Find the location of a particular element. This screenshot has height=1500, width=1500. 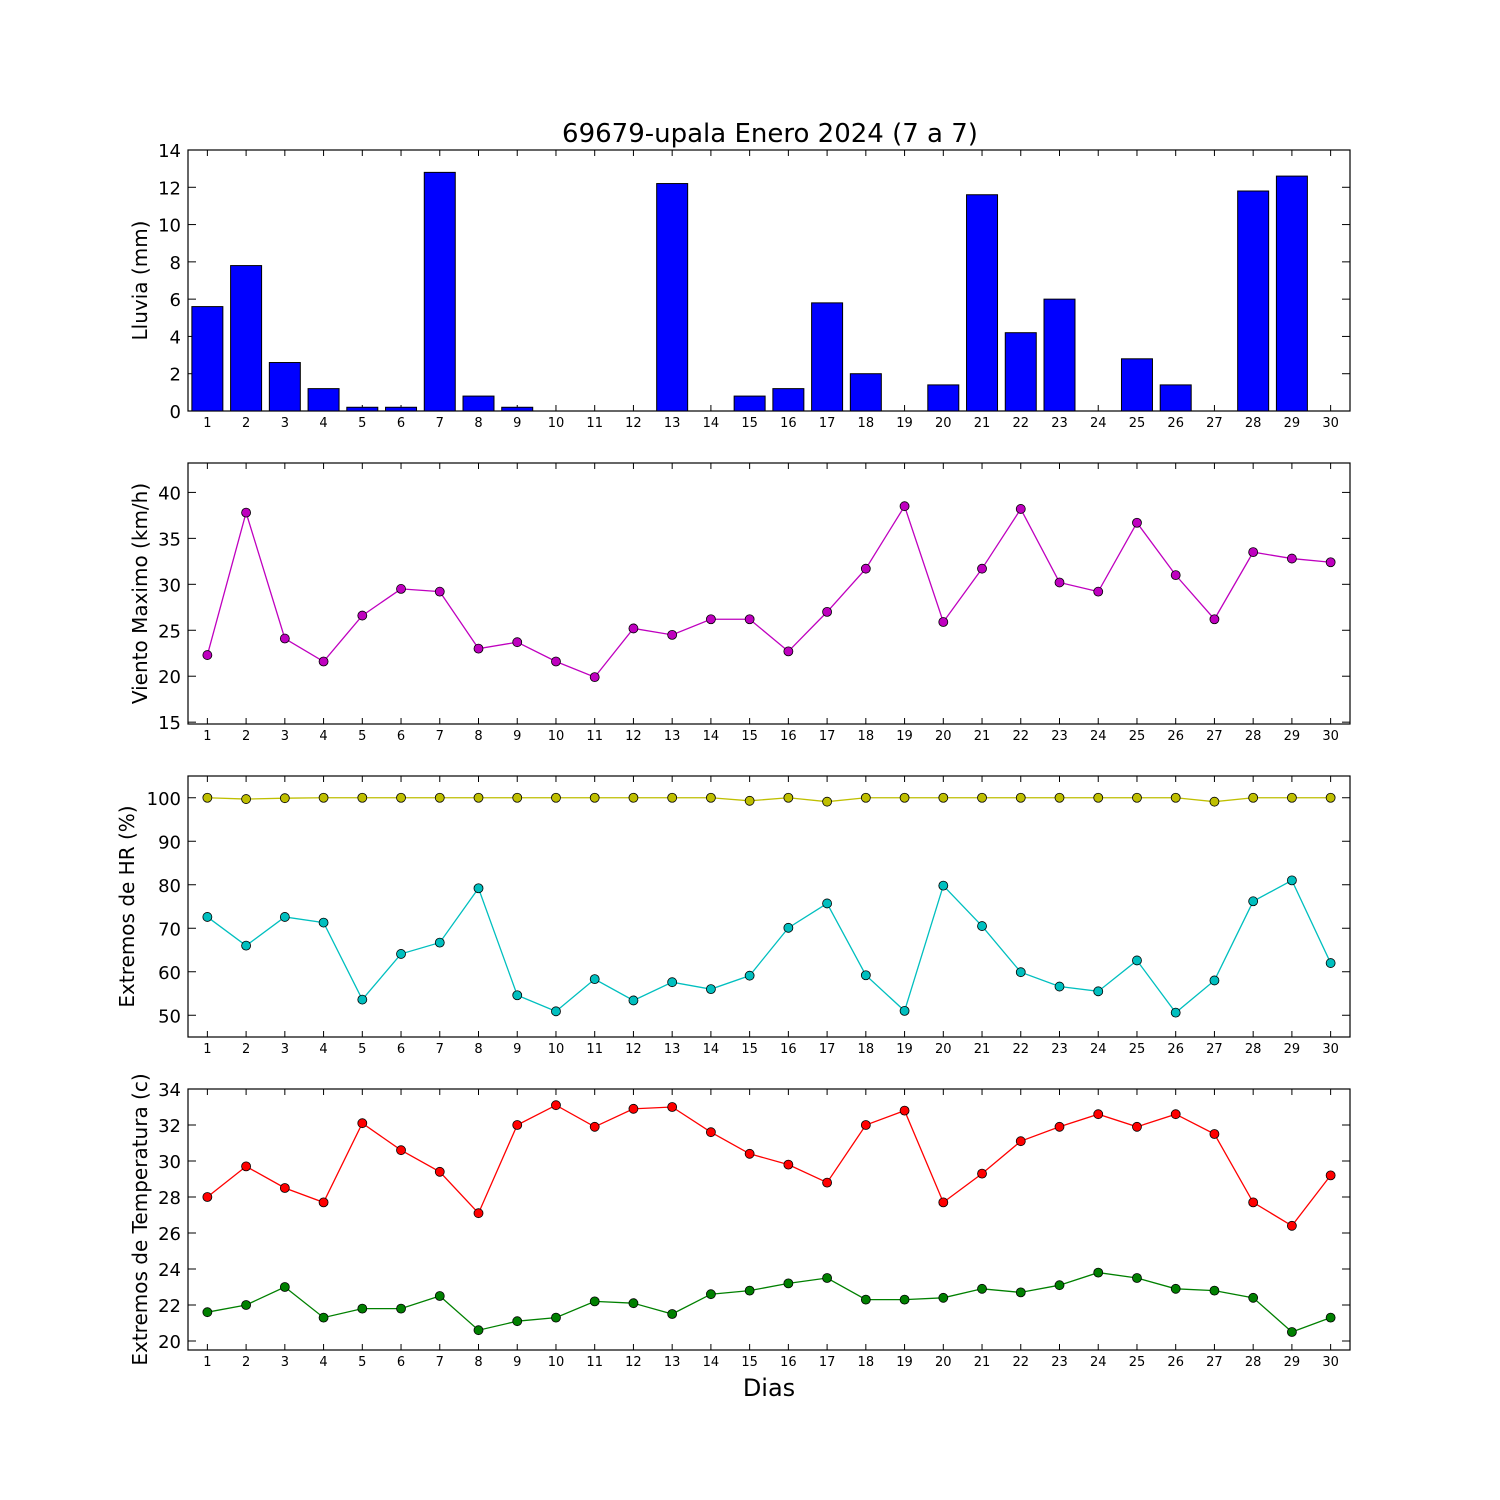

x-tick-label: 25 is located at coordinates (1137, 423).